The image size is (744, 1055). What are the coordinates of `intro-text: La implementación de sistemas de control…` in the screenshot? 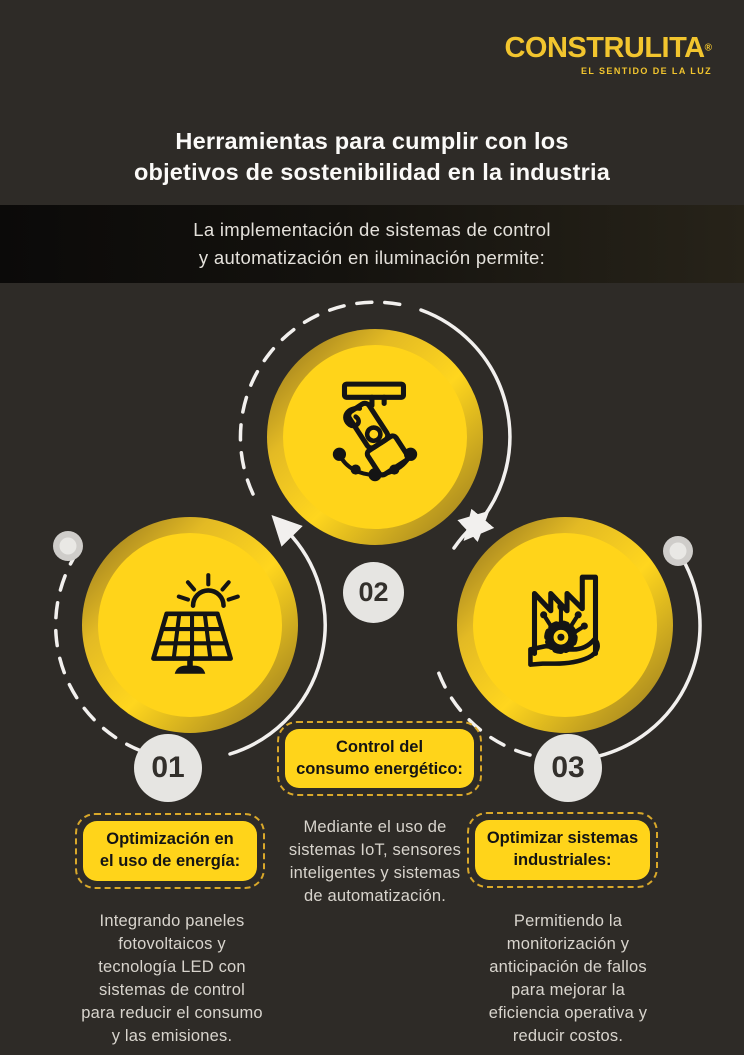 It's located at (372, 243).